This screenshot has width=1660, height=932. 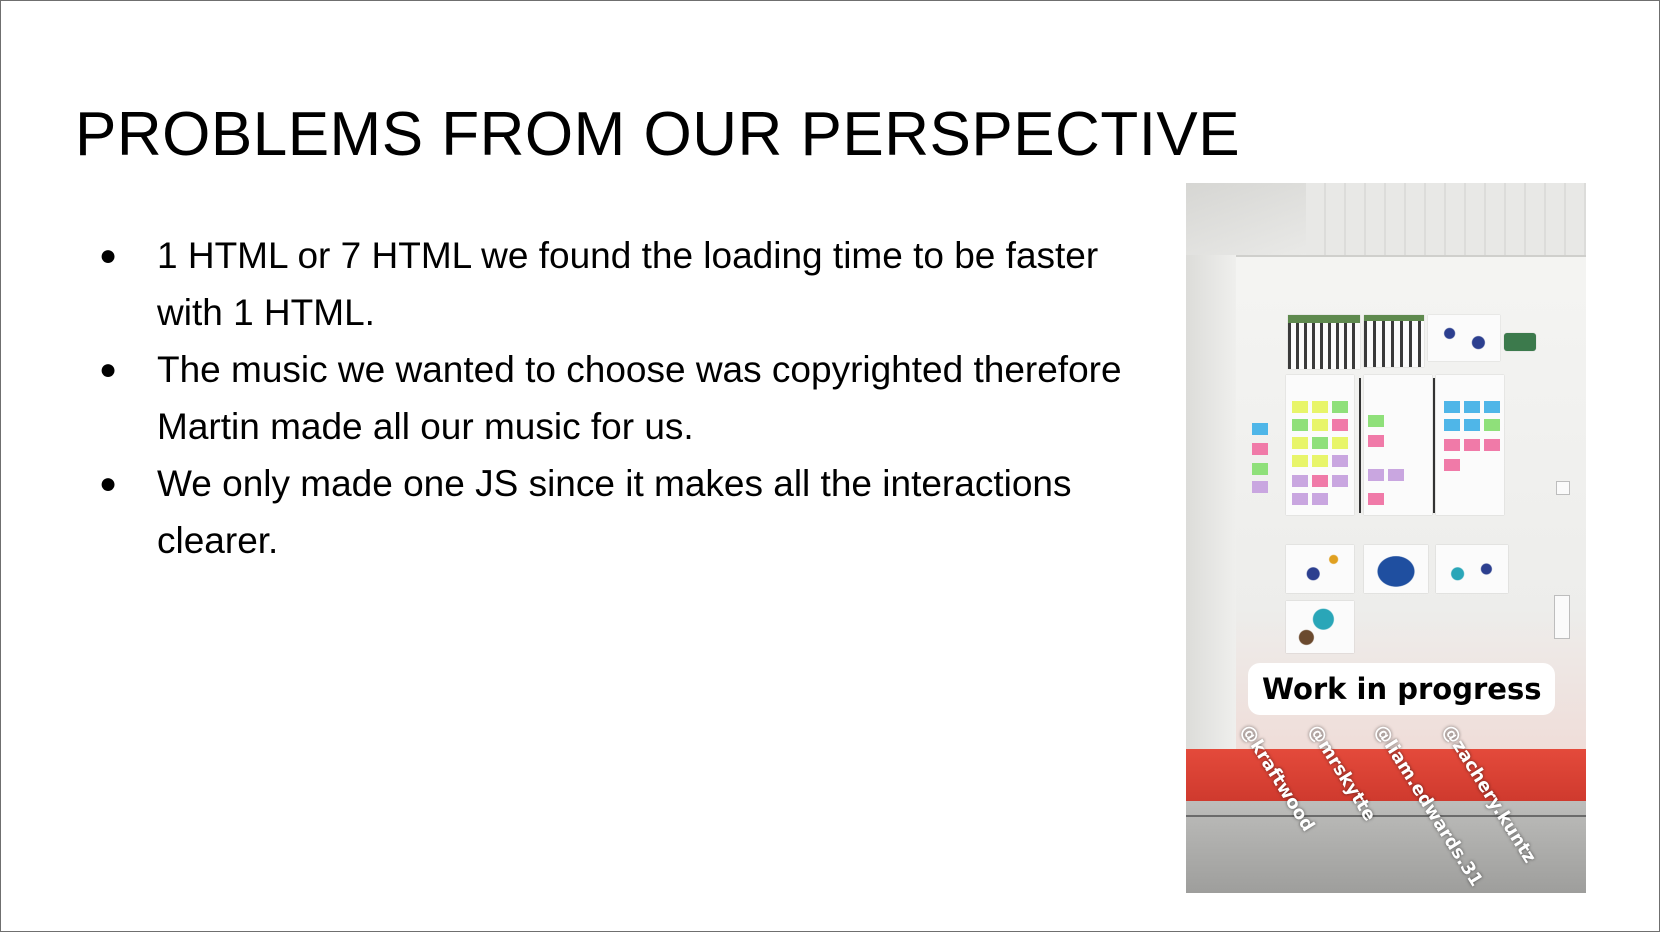 What do you see at coordinates (1386, 847) in the screenshot?
I see `floor` at bounding box center [1386, 847].